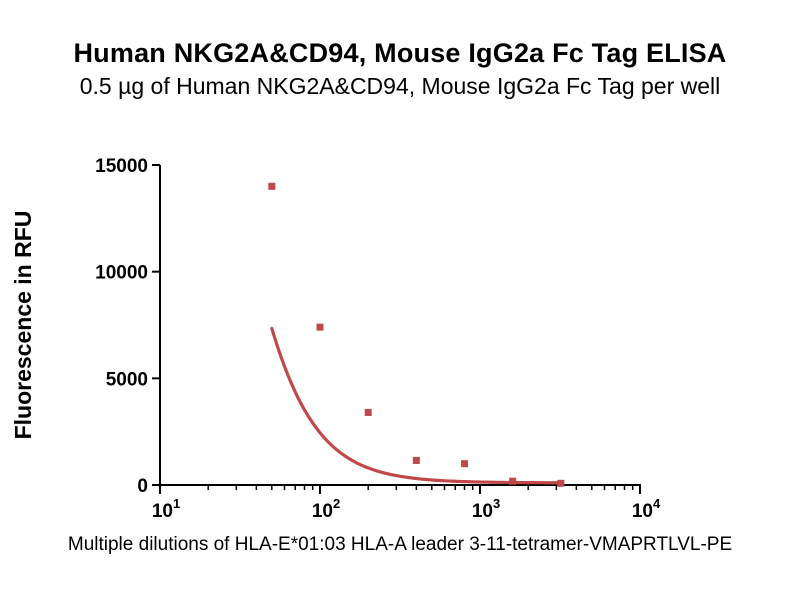 This screenshot has width=800, height=600. I want to click on y-tick-label: 15000, so click(121, 166).